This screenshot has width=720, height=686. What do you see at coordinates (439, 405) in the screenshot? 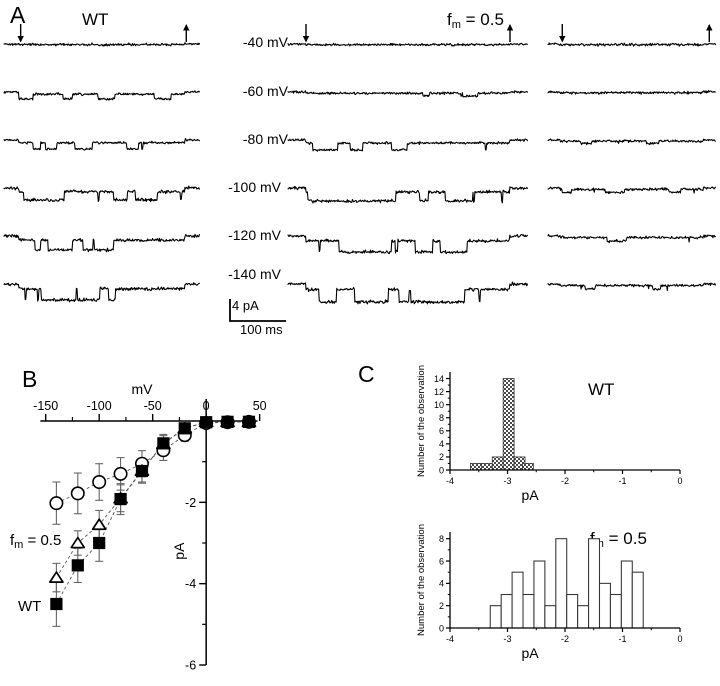
I see `histogram-y-tick-label: 10` at bounding box center [439, 405].